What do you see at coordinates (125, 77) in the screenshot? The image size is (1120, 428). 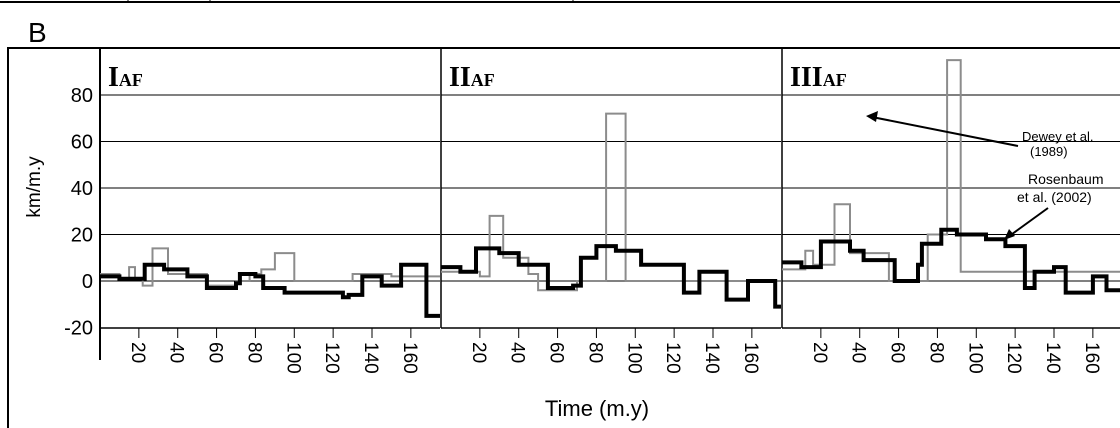 I see `panel-label: IAF` at bounding box center [125, 77].